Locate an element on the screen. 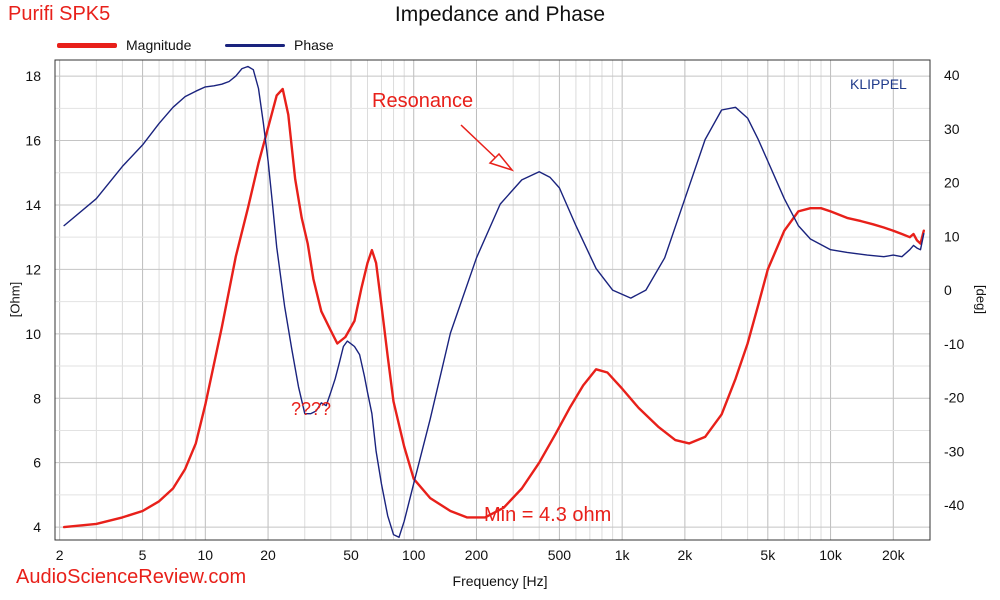  y-tick-label-right: -10 is located at coordinates (954, 344).